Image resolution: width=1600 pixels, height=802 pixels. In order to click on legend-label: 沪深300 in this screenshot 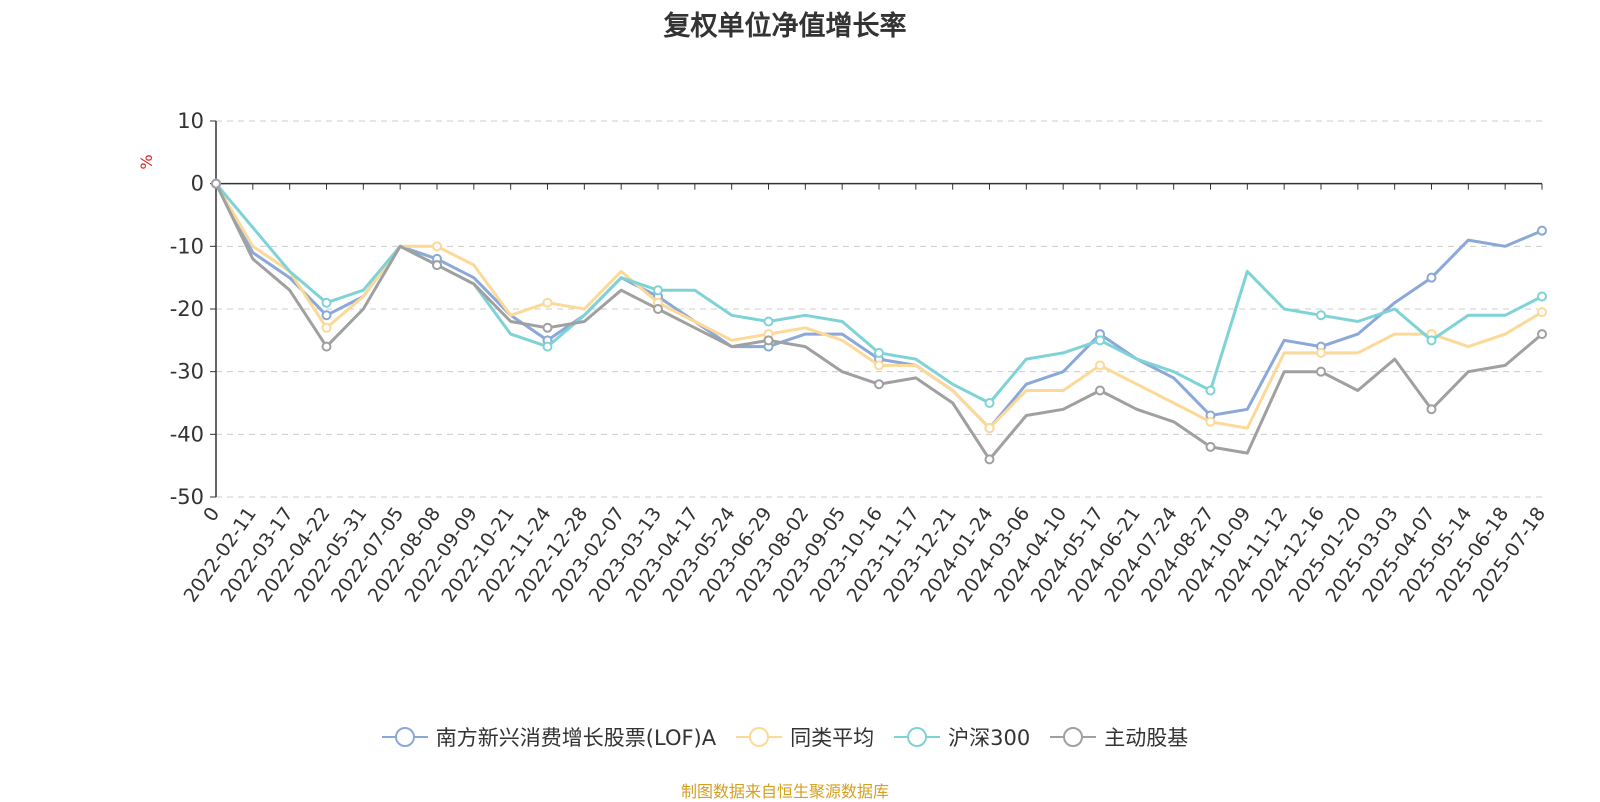, I will do `click(989, 738)`.